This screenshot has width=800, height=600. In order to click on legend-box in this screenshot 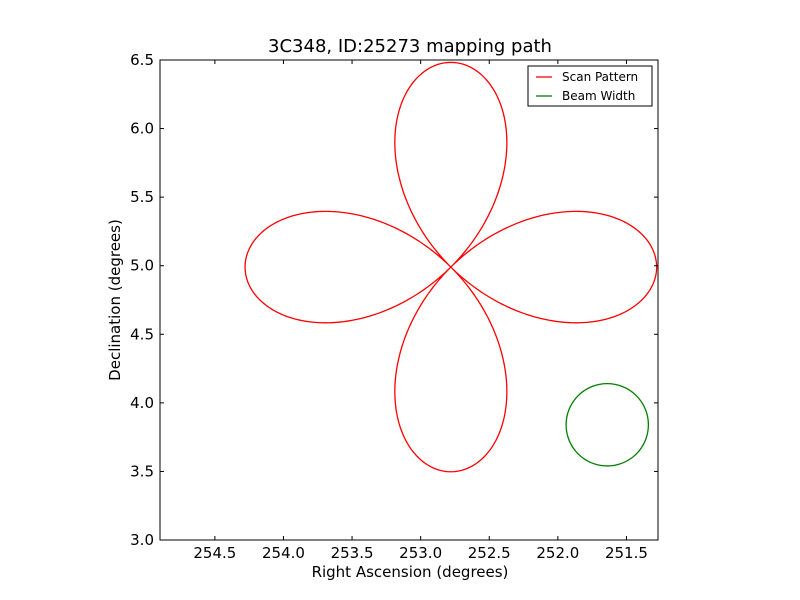, I will do `click(590, 86)`.